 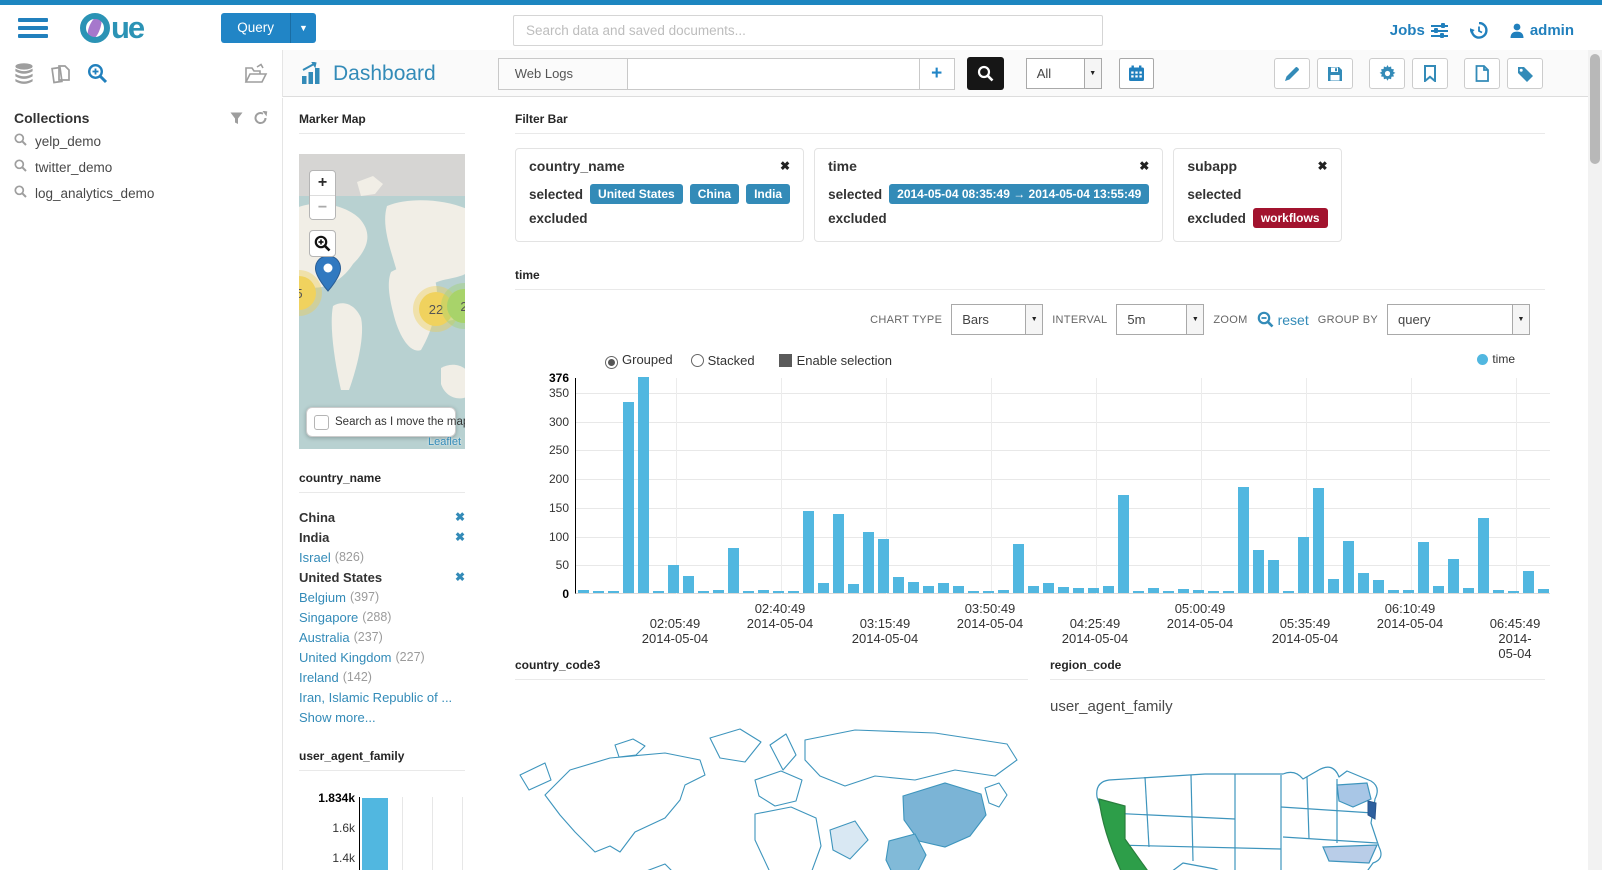 I want to click on facet-item: India ✖, so click(x=382, y=537).